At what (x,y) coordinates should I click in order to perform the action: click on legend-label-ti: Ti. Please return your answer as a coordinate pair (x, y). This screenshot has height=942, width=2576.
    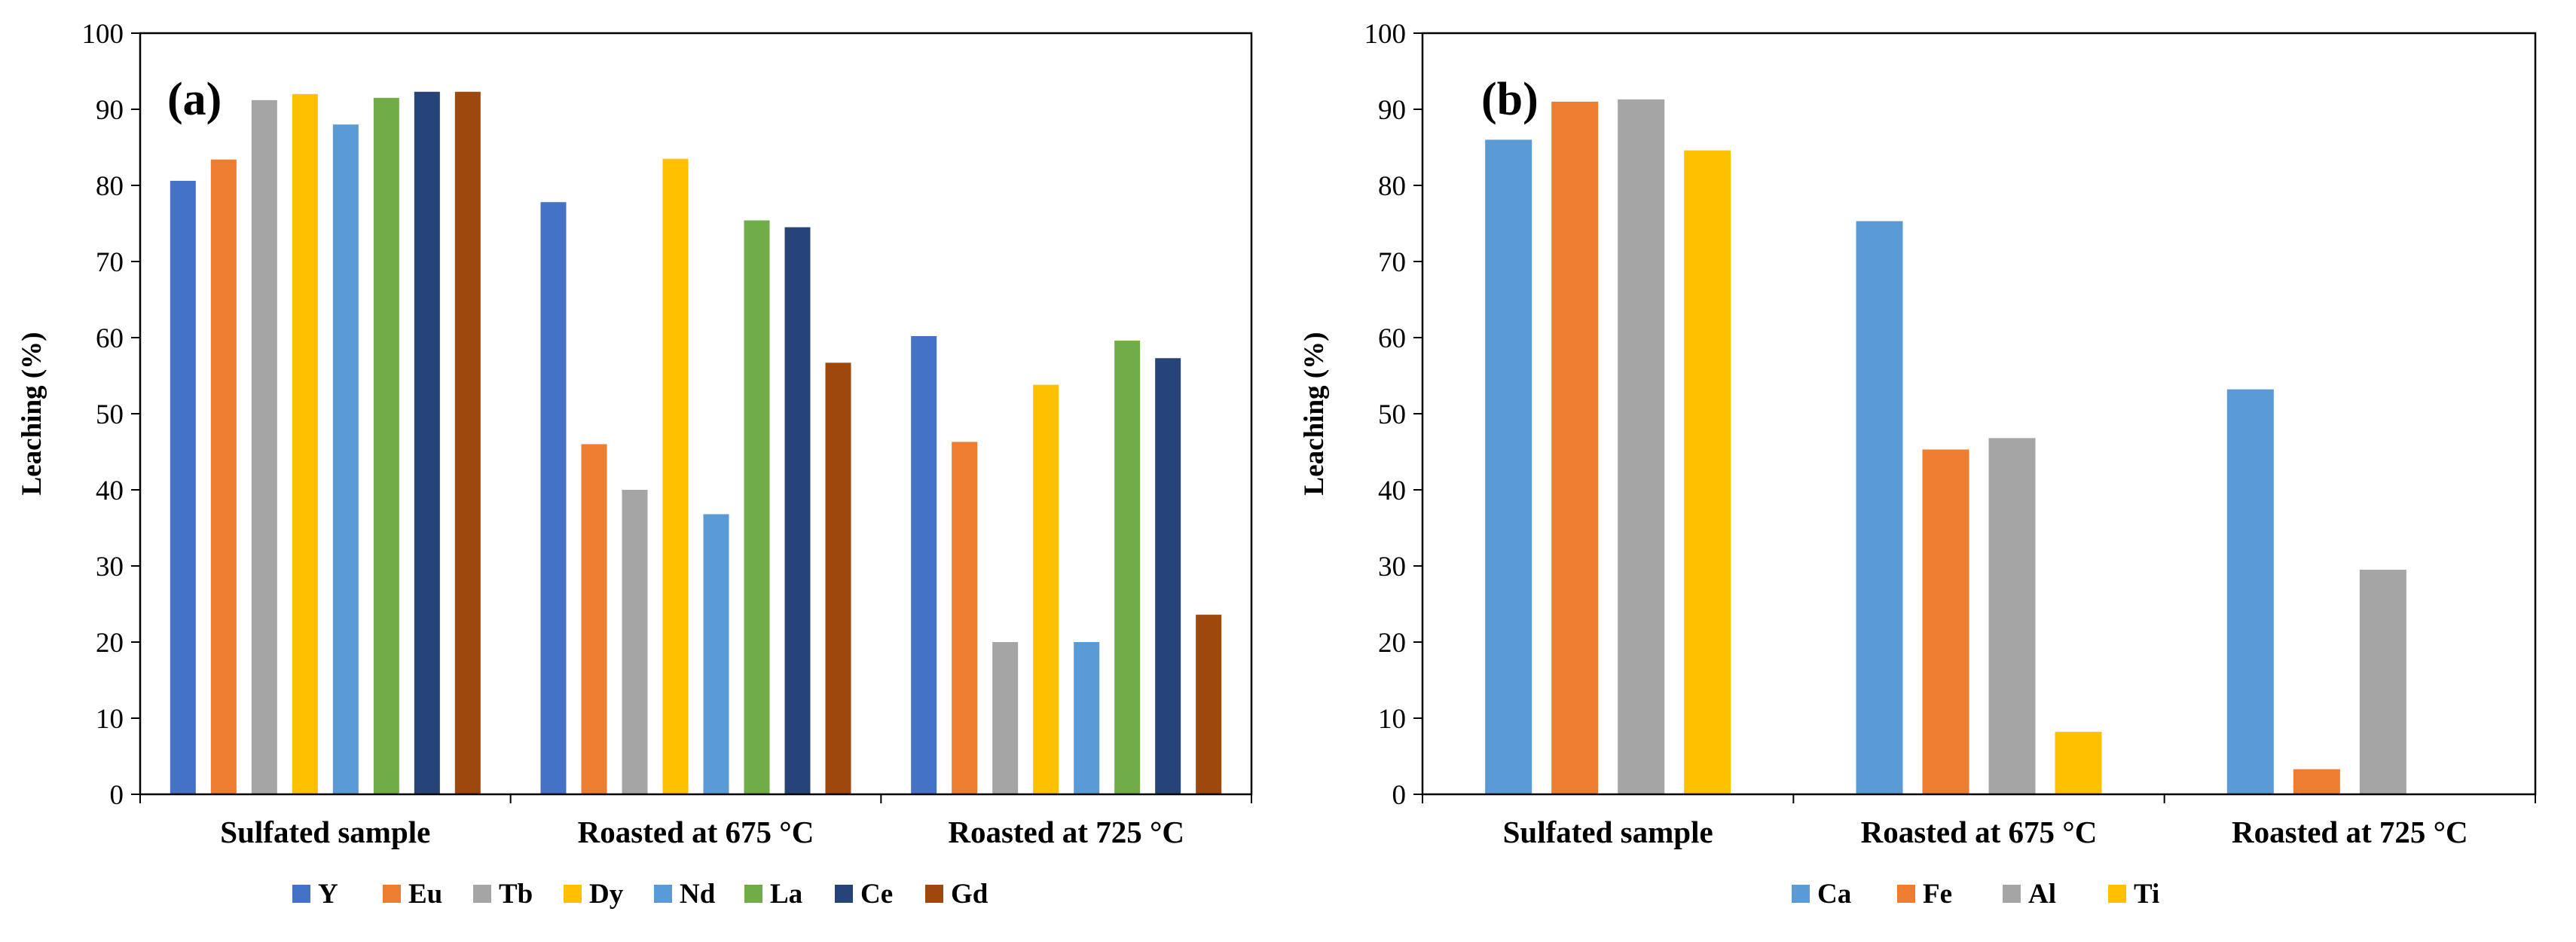
    Looking at the image, I should click on (2146, 895).